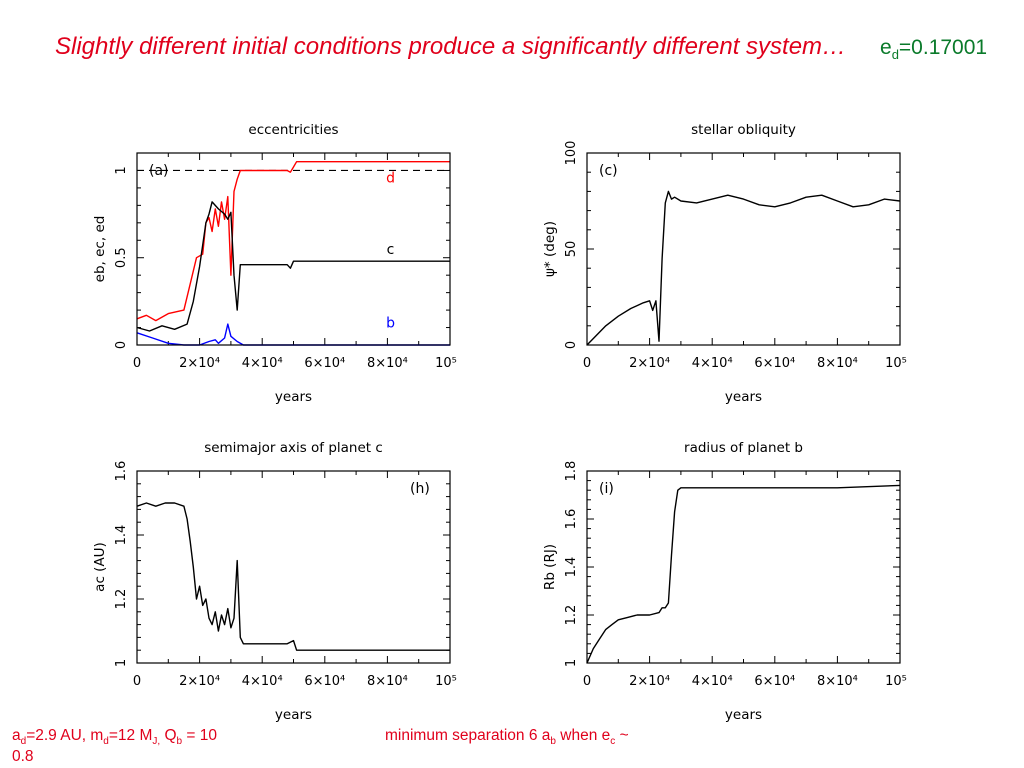 Image resolution: width=1024 pixels, height=768 pixels. Describe the element at coordinates (622, 735) in the screenshot. I see `sep-text: ~` at that location.